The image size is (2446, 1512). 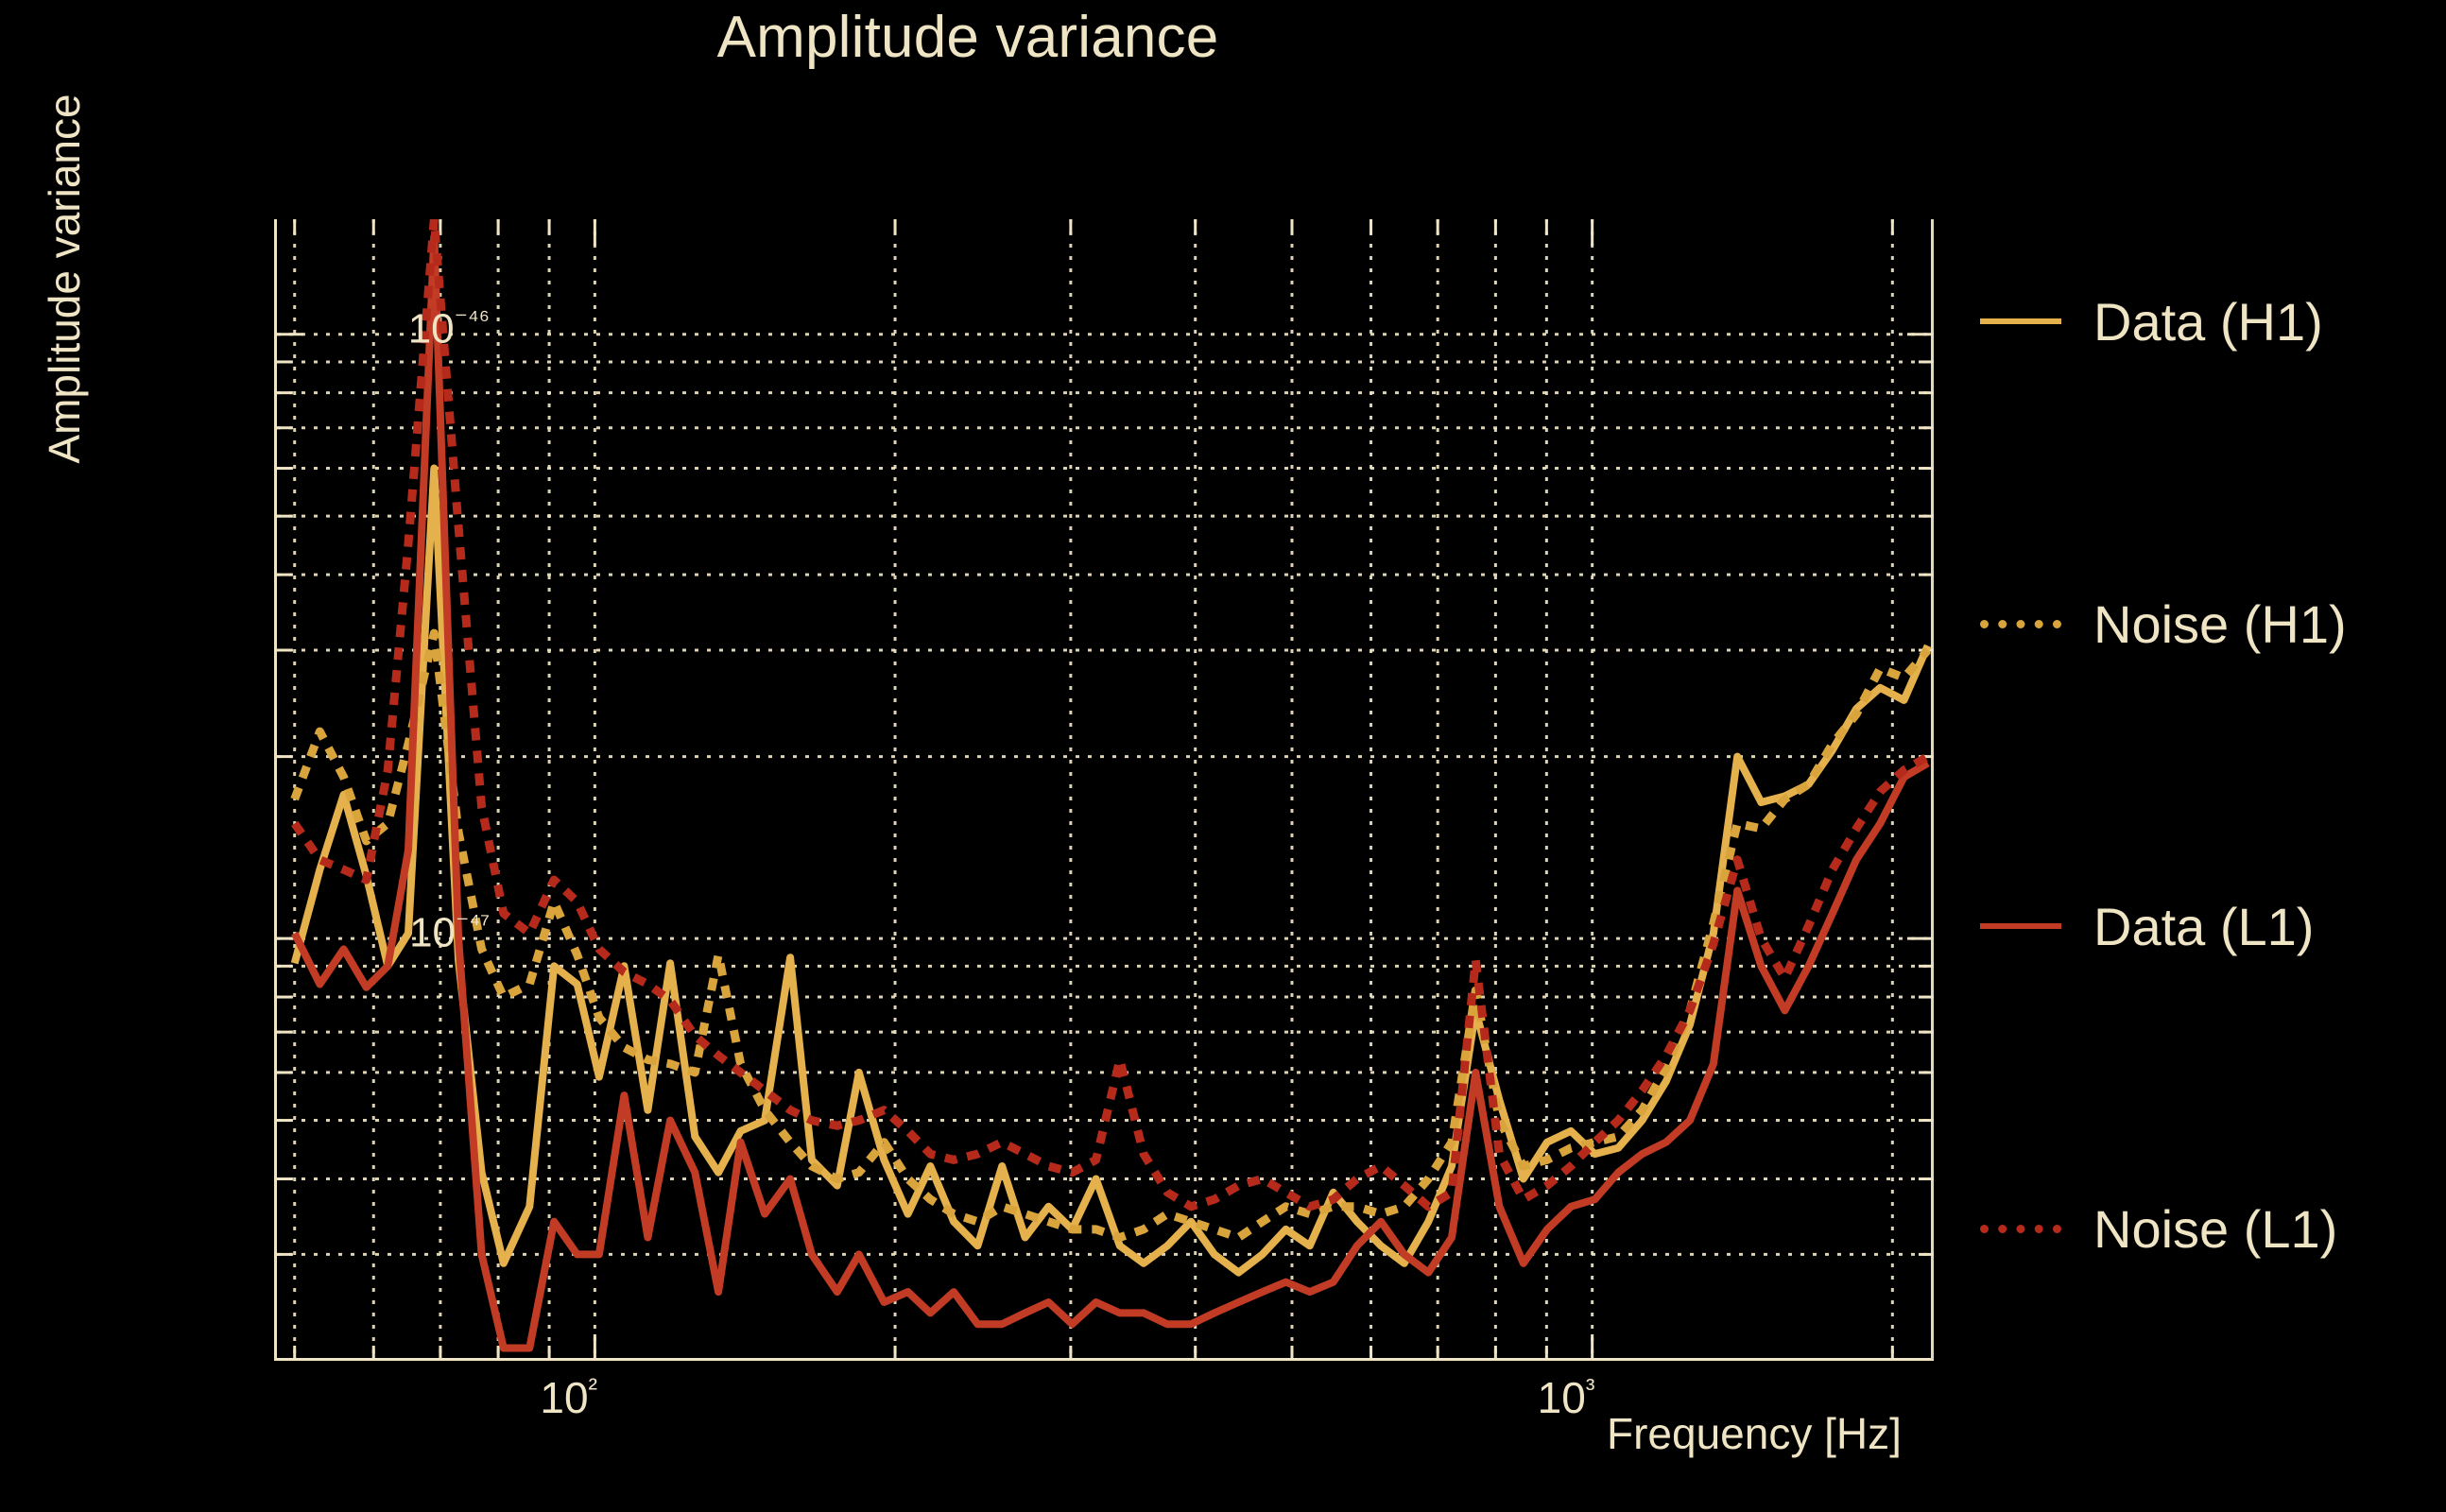 What do you see at coordinates (1754, 1433) in the screenshot?
I see `x-axis-label: Frequency [Hz]` at bounding box center [1754, 1433].